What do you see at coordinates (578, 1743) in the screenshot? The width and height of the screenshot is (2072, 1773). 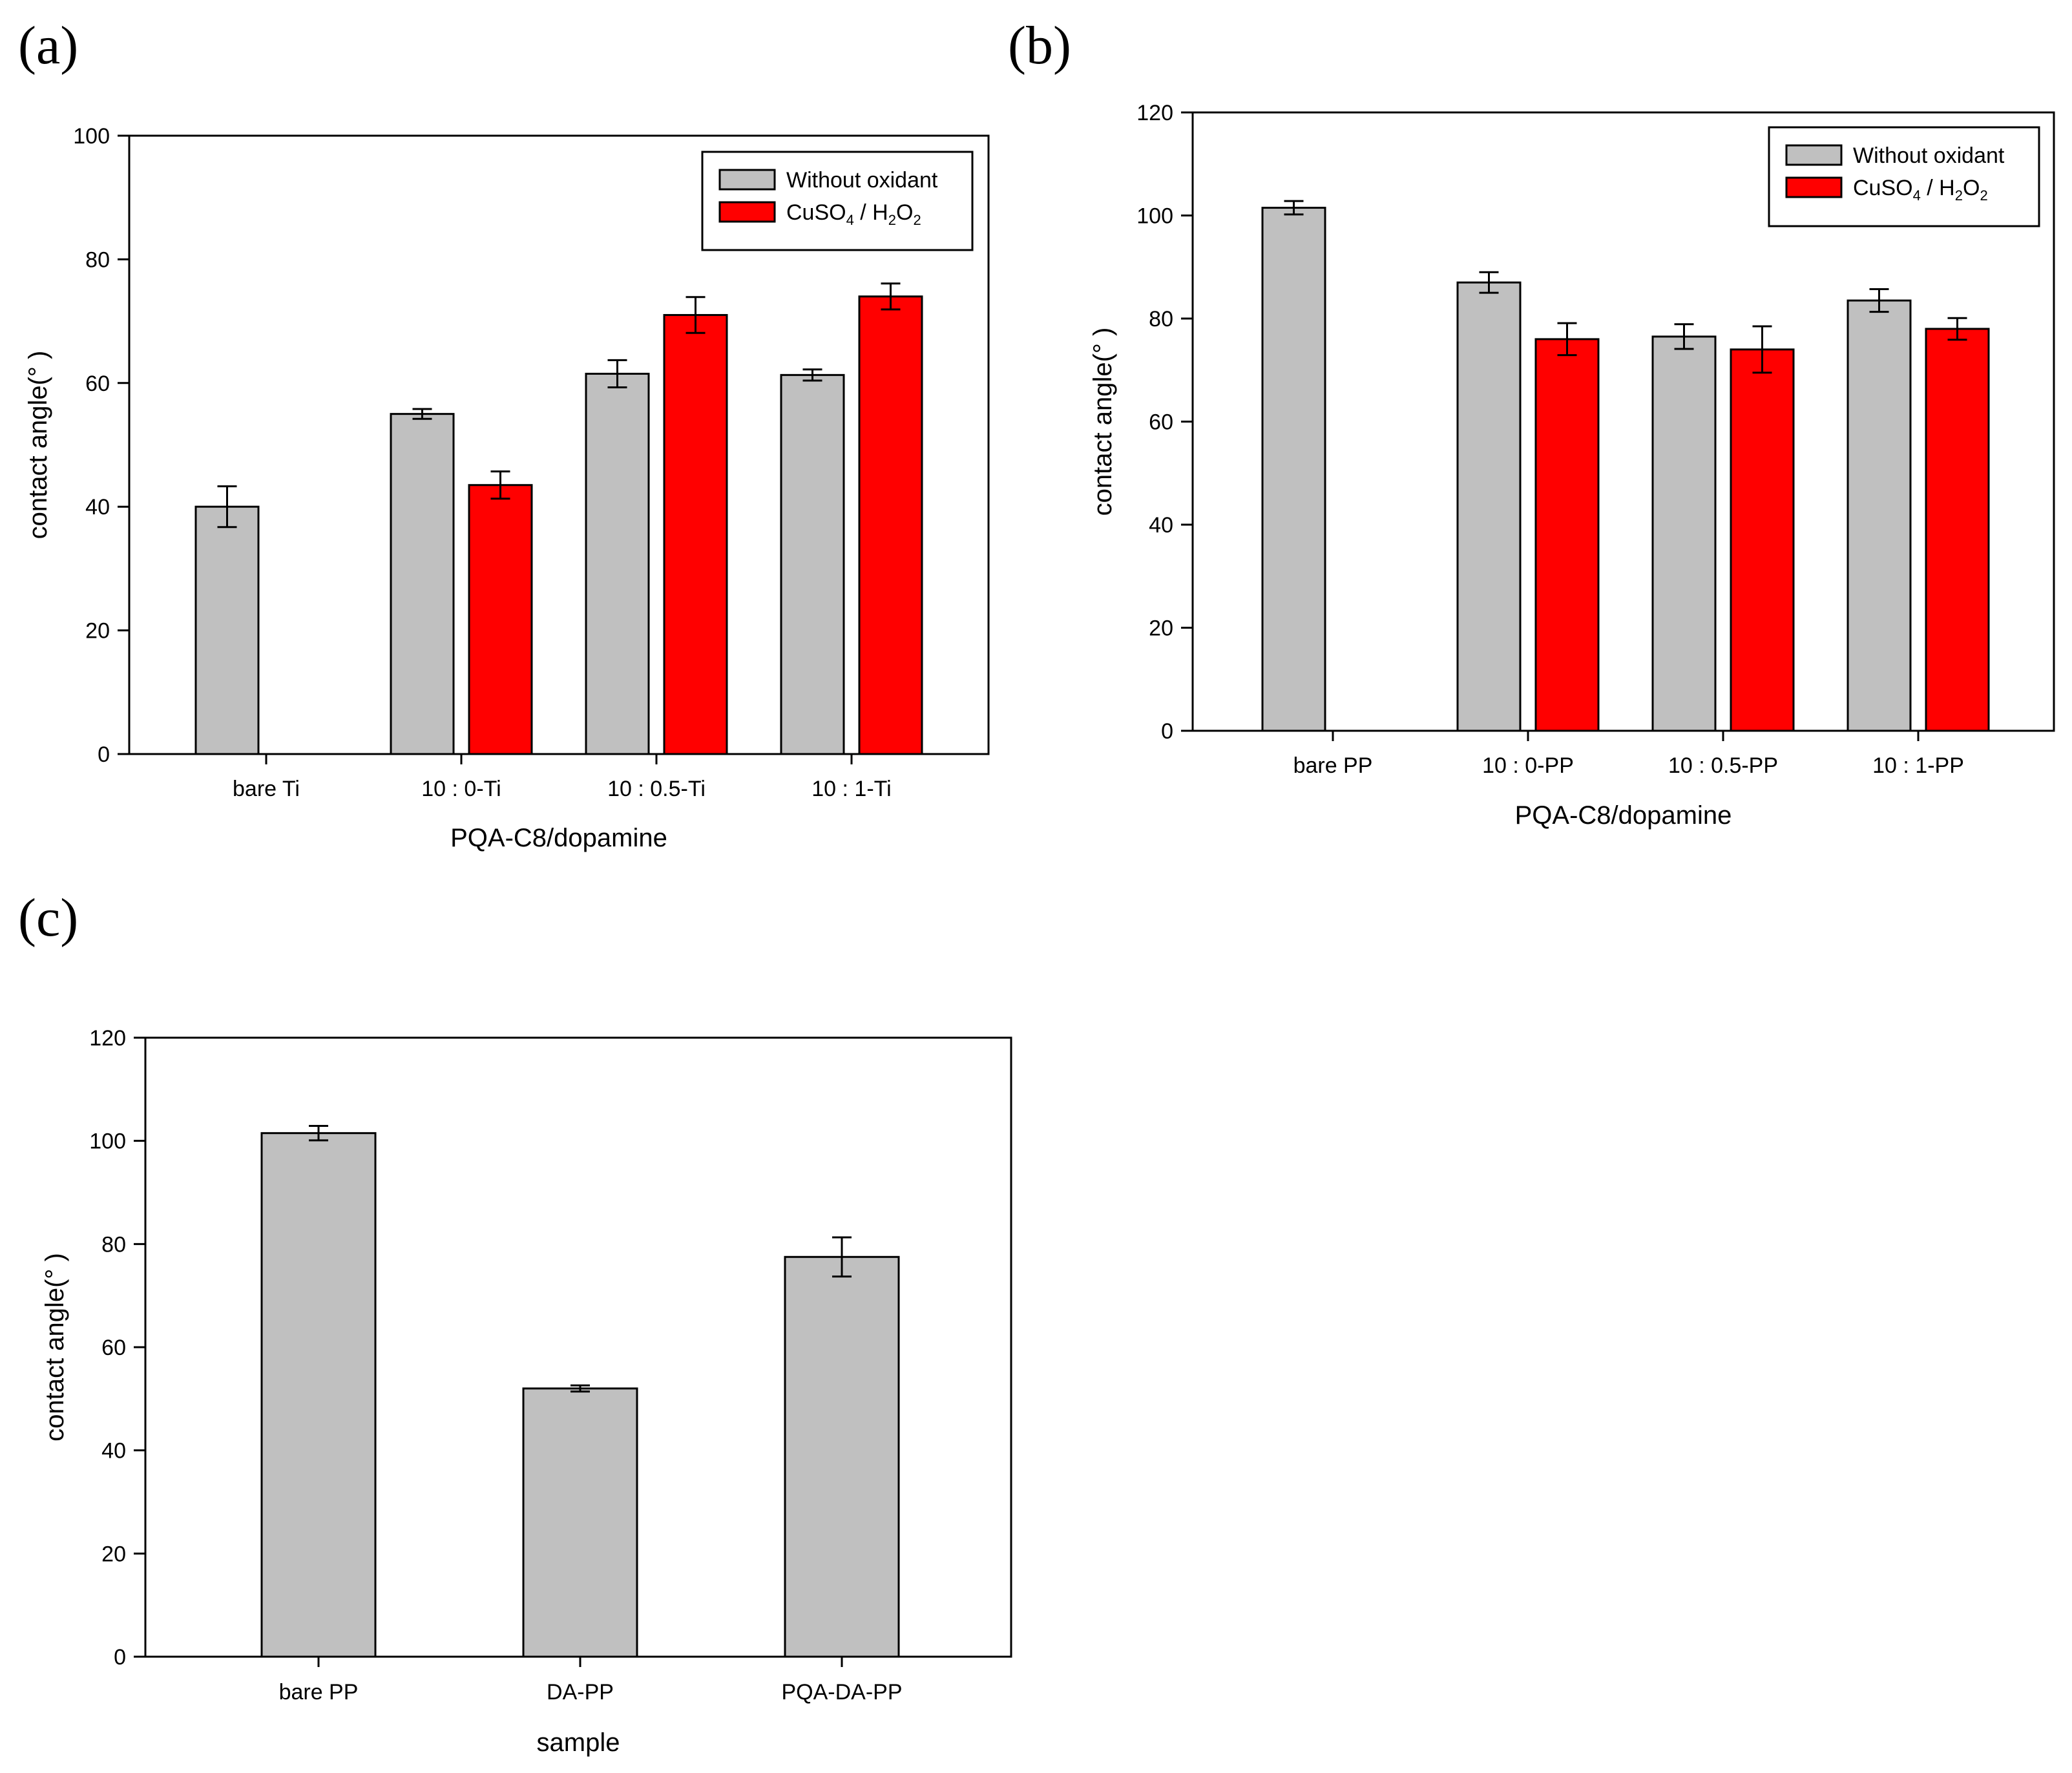 I see `x-axis-title: sample` at bounding box center [578, 1743].